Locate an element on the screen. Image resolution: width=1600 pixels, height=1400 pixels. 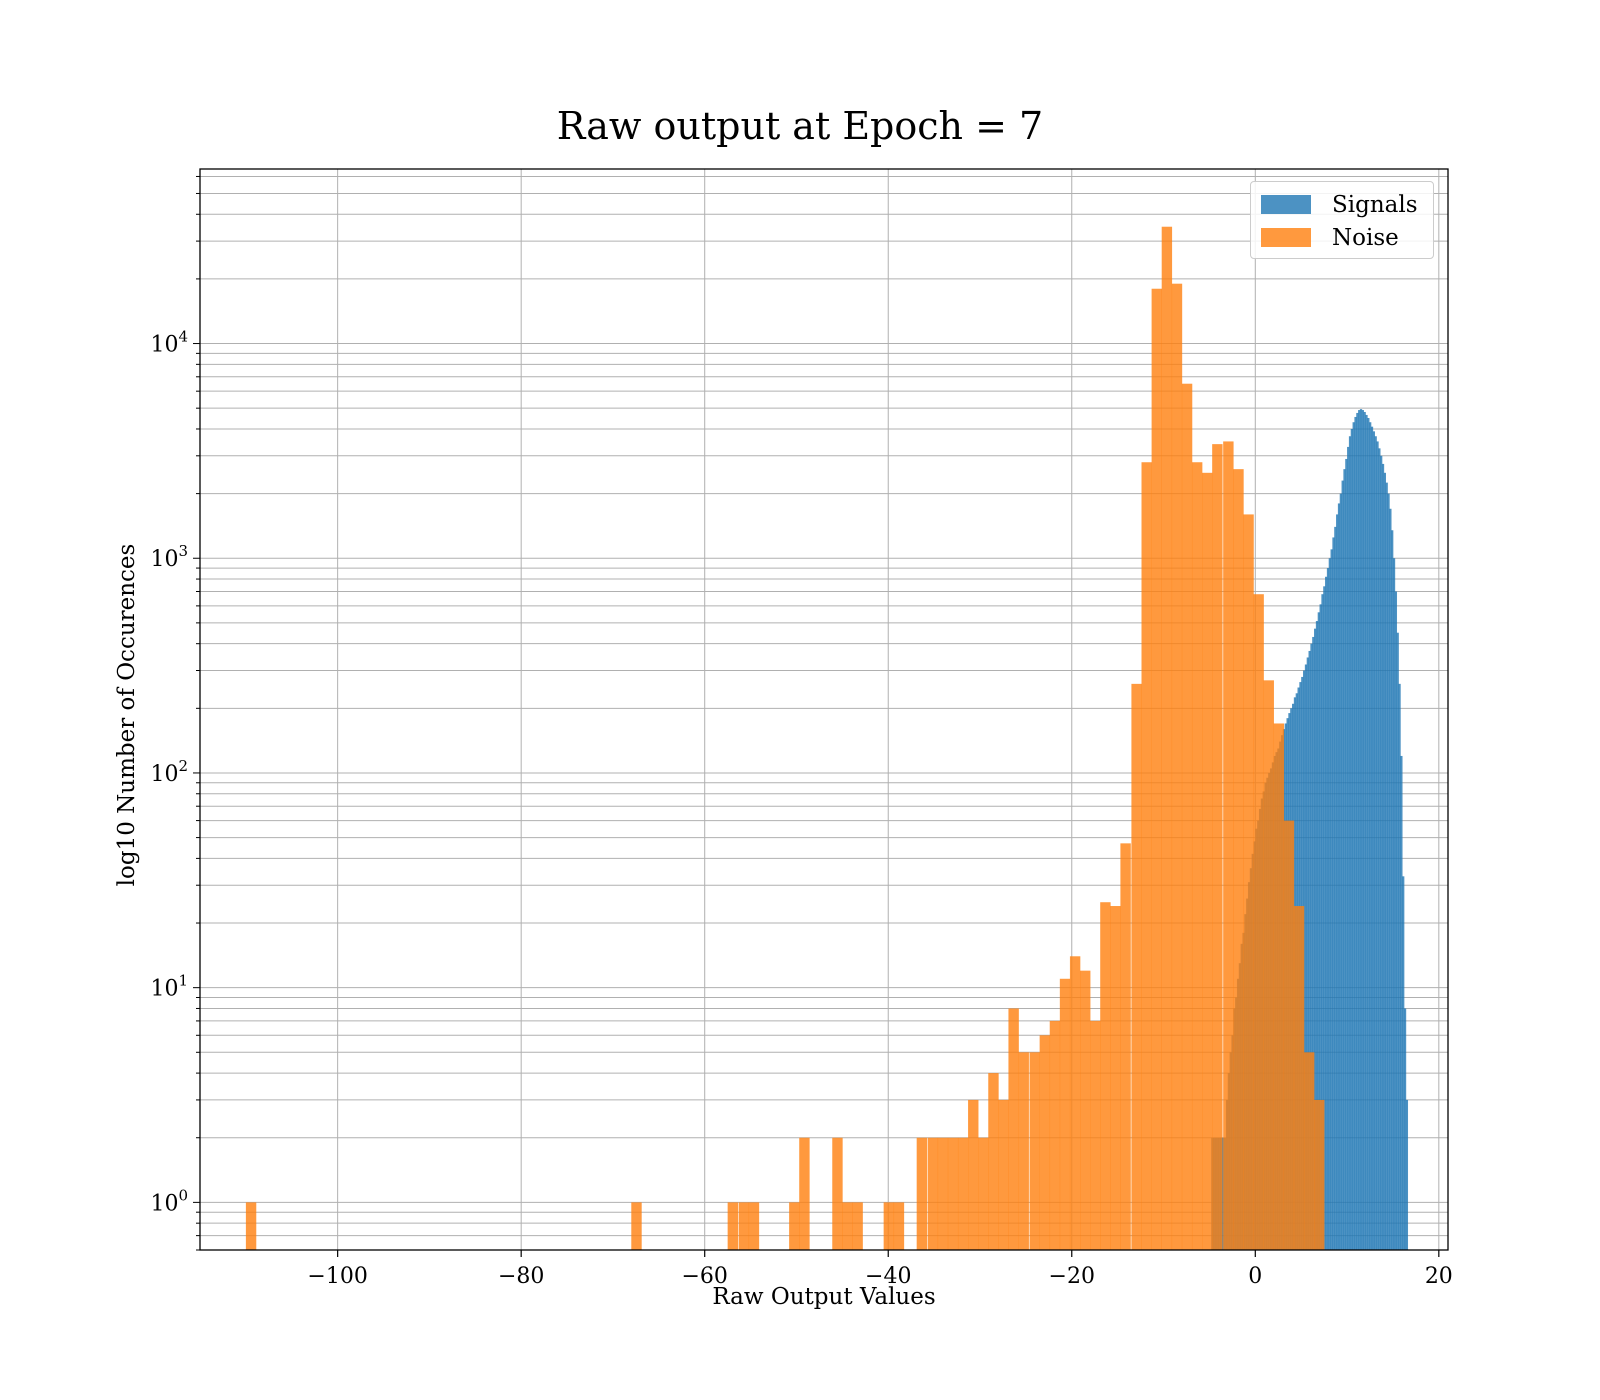
x-tick-label: −80 is located at coordinates (521, 1276).